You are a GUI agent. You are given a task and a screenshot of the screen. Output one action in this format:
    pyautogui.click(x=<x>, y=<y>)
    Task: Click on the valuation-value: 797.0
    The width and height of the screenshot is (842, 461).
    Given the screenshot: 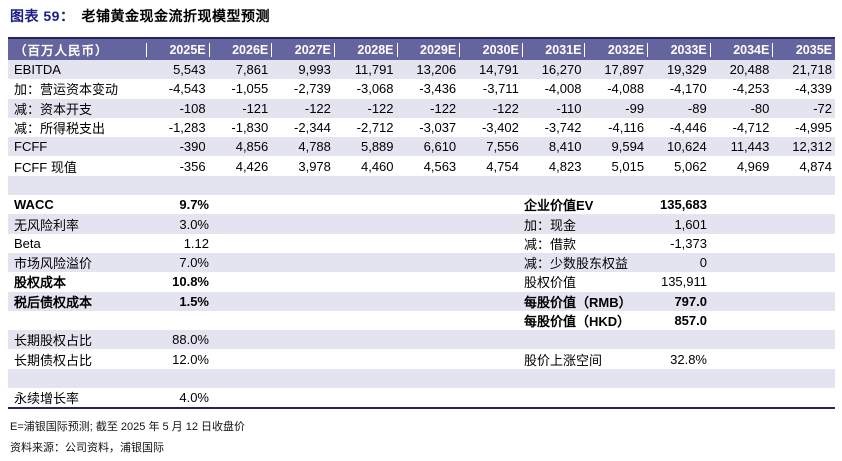 What is the action you would take?
    pyautogui.click(x=690, y=301)
    